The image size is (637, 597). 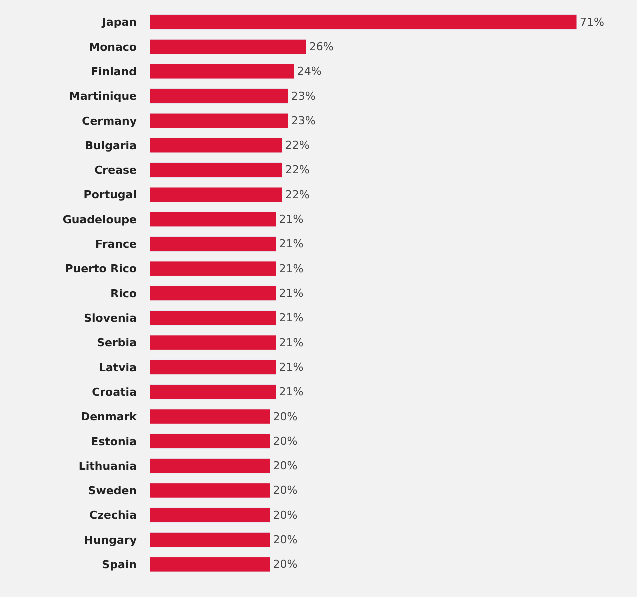 I want to click on y-tick-label: Croatia, so click(x=114, y=392).